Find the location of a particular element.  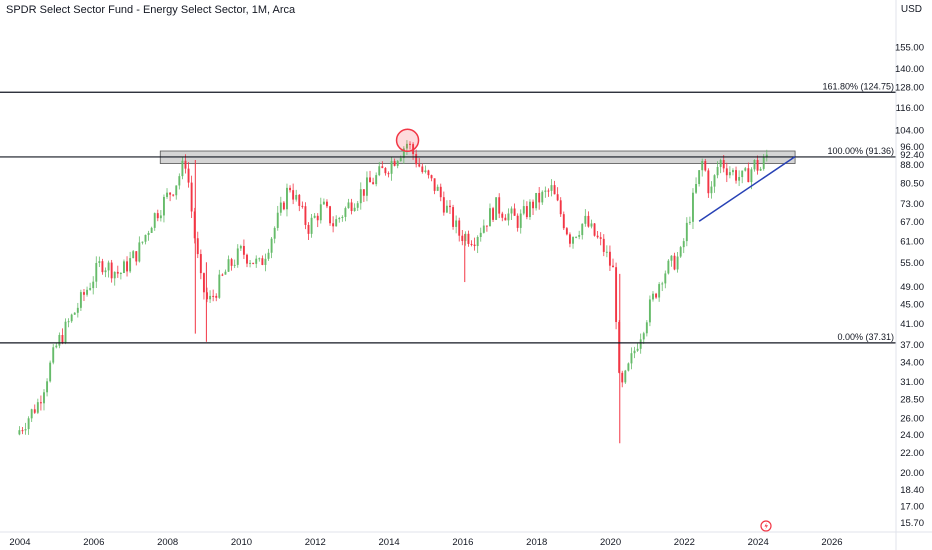

price-tick-label: 41.00 is located at coordinates (912, 324).